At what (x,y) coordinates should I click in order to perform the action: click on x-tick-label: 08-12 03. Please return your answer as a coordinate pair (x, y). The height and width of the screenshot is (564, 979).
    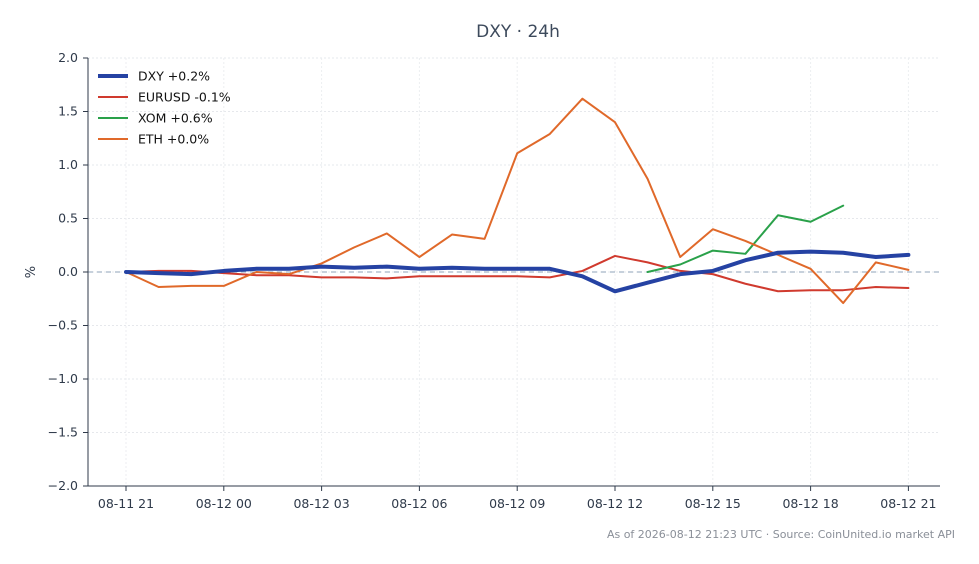
    Looking at the image, I should click on (321, 503).